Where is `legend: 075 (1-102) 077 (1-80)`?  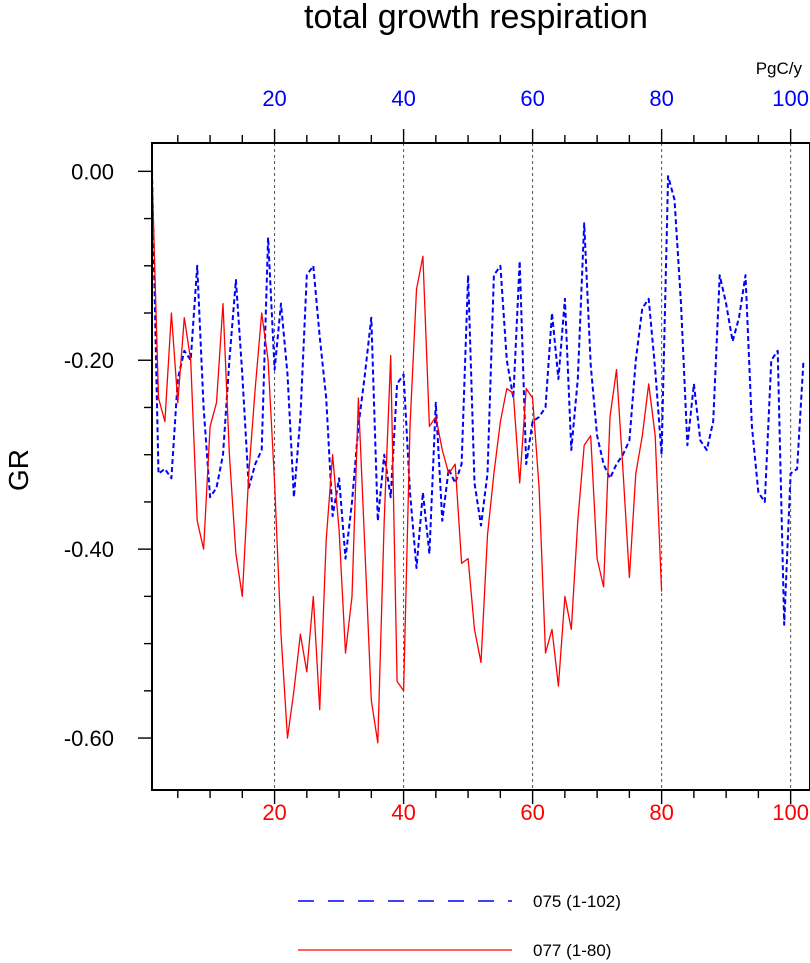 legend: 075 (1-102) 077 (1-80) is located at coordinates (459, 926).